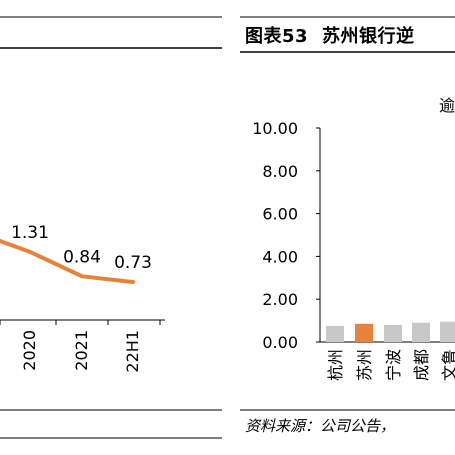 This screenshot has width=455, height=455. Describe the element at coordinates (335, 365) in the screenshot. I see `bar-chart-x-tick-label: 杭州` at that location.